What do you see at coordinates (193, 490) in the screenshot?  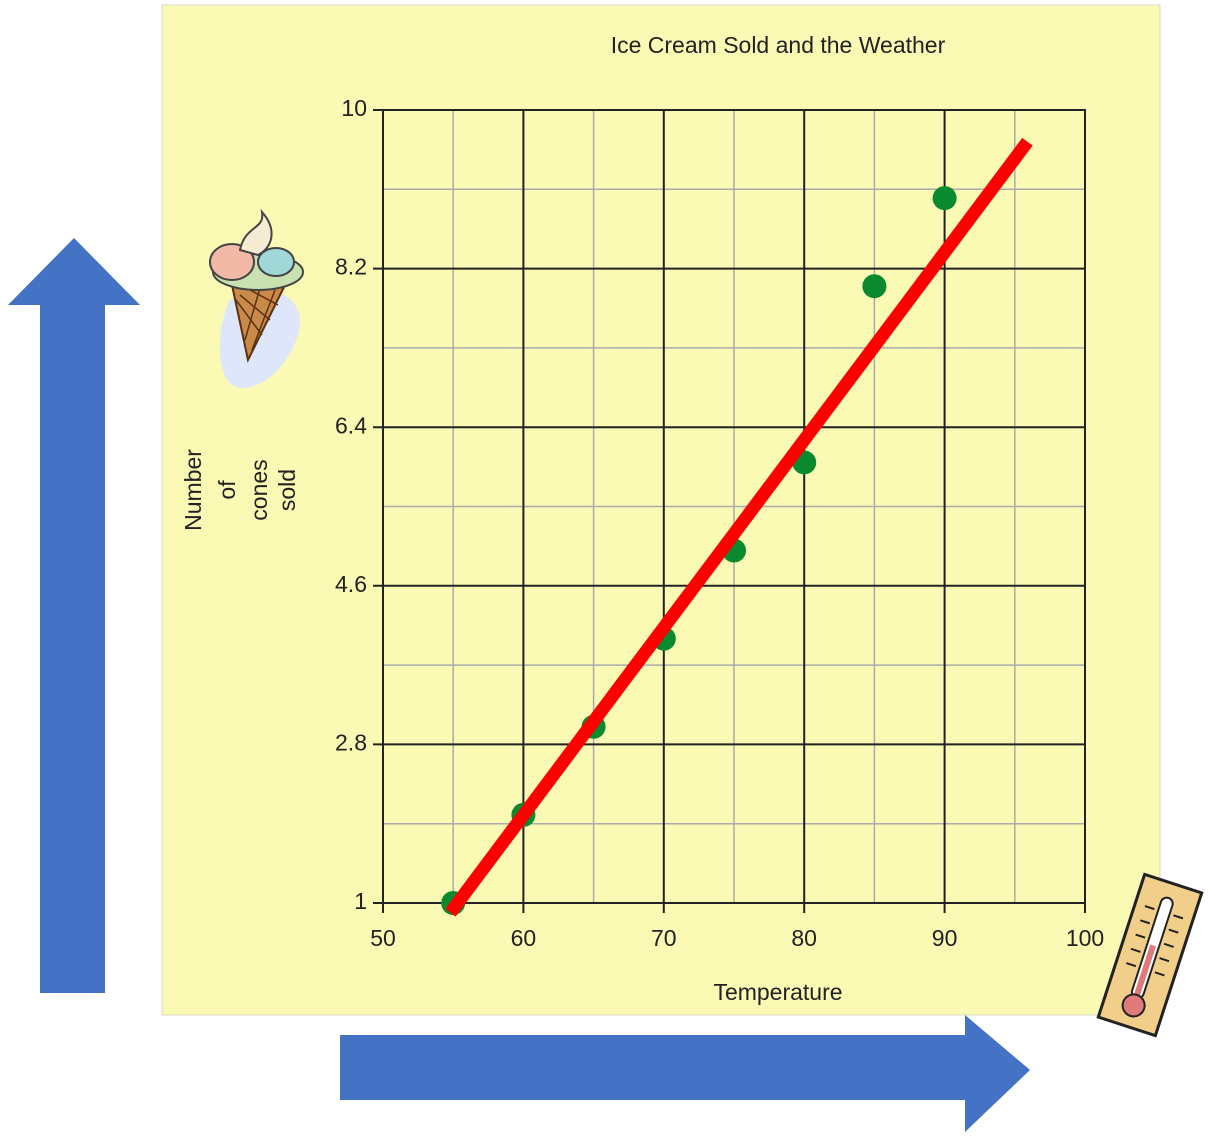 I see `y-axis-label: Number` at bounding box center [193, 490].